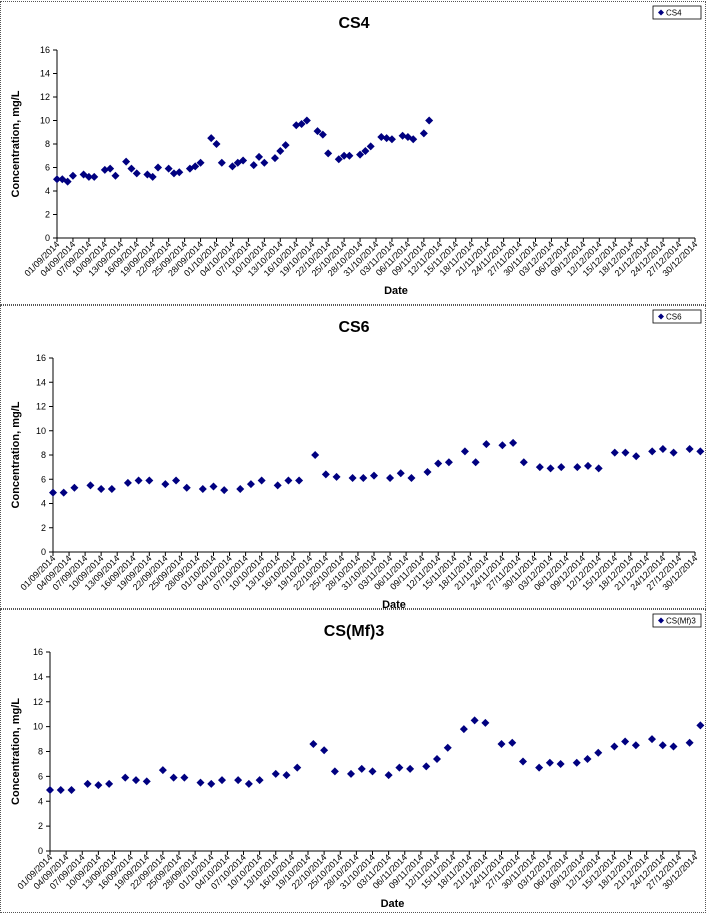  Describe the element at coordinates (41, 358) in the screenshot. I see `y-tick-label: 16` at that location.